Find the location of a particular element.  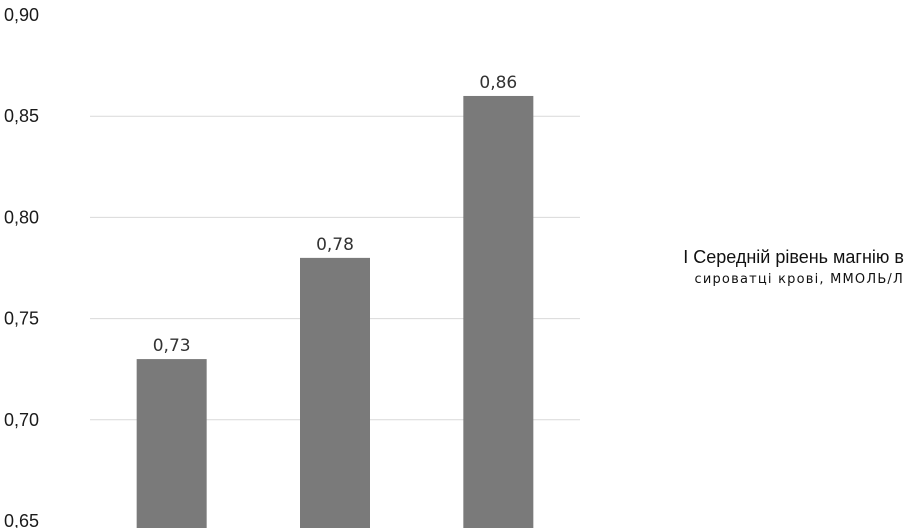

y-tick-label: 0,65 is located at coordinates (21, 519).